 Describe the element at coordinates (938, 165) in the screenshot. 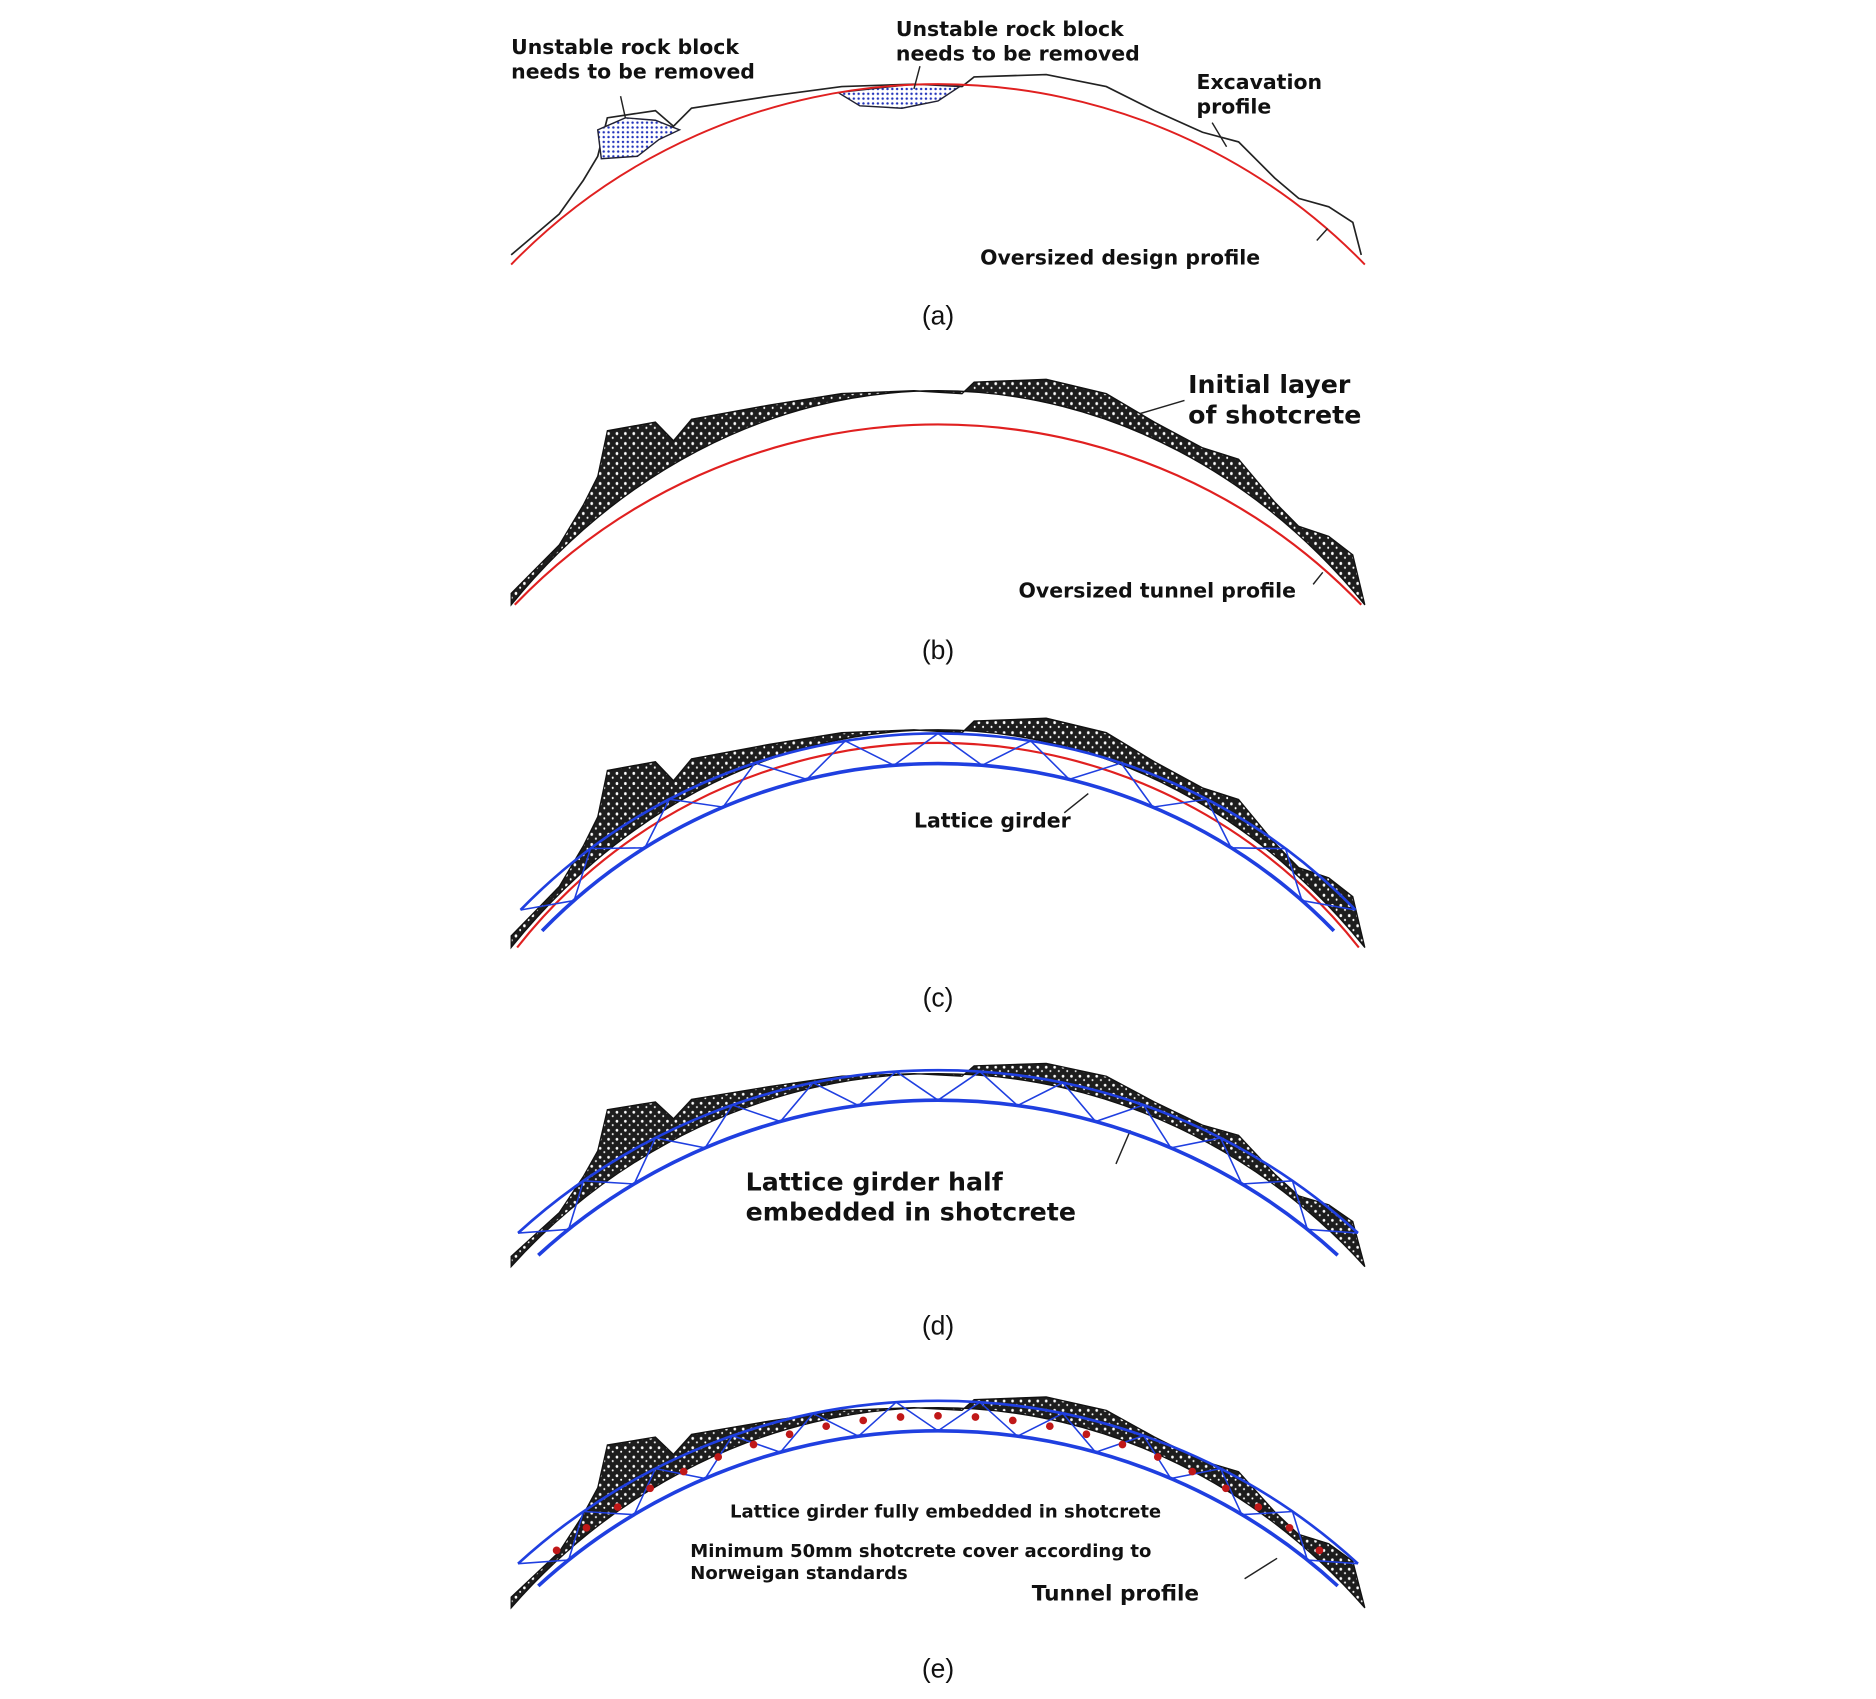

I see `panel-a` at that location.